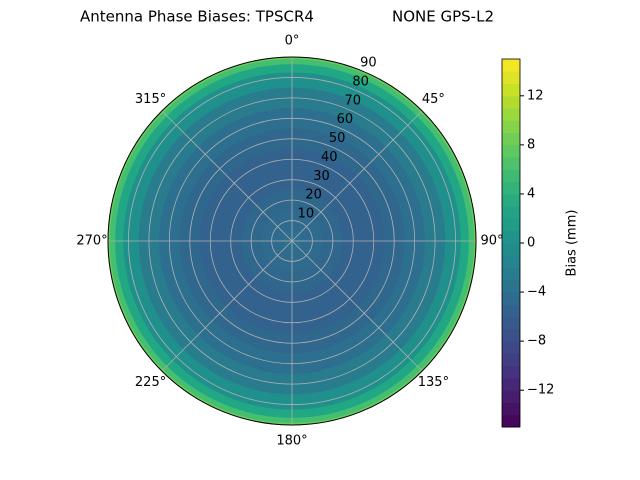 The image size is (640, 480). What do you see at coordinates (531, 193) in the screenshot?
I see `colorbar-tick-label: 4` at bounding box center [531, 193].